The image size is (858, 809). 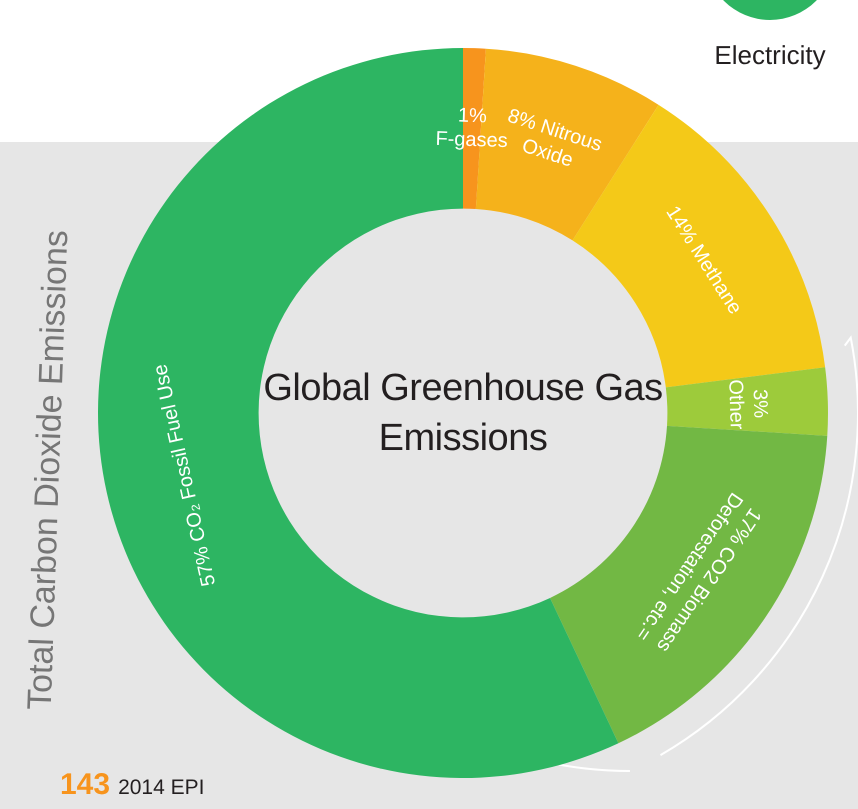 I want to click on data-label: 3%, so click(x=760, y=403).